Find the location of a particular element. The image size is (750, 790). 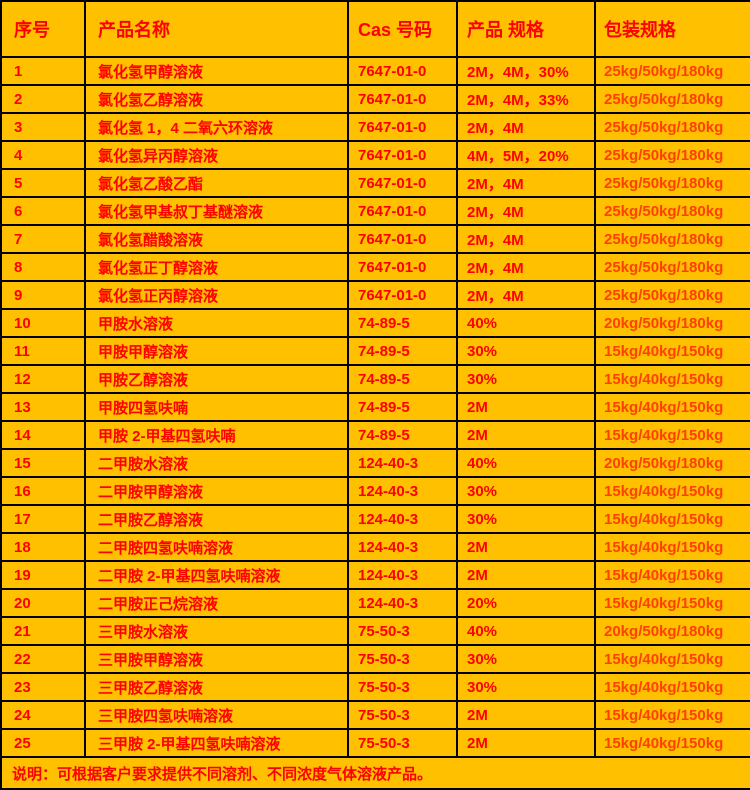

cell-spec: 4M，5M，20% is located at coordinates (526, 155).